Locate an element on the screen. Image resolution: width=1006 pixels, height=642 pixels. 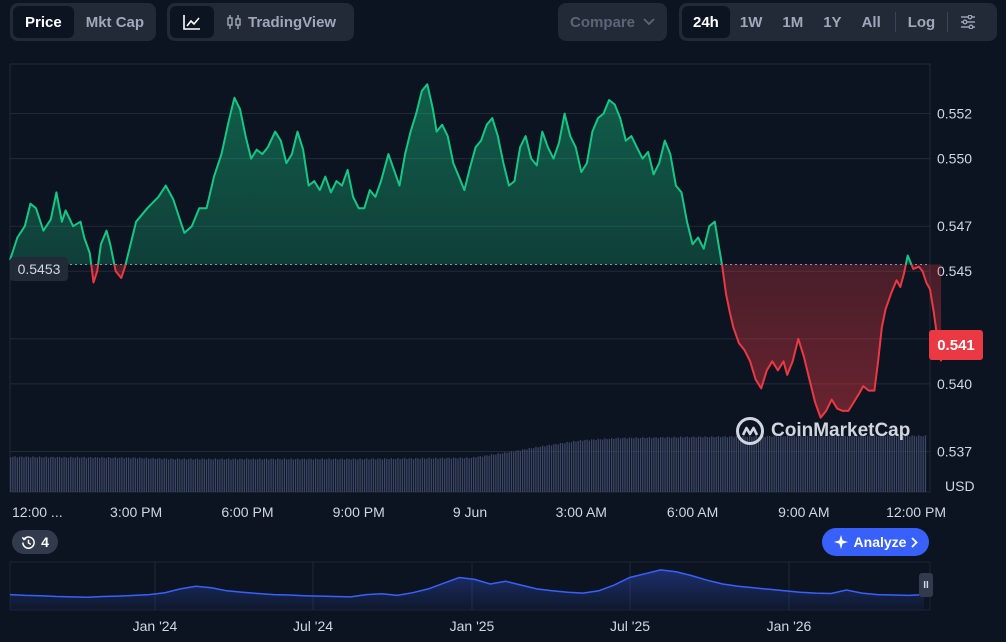
chart-settings-button is located at coordinates (968, 22).